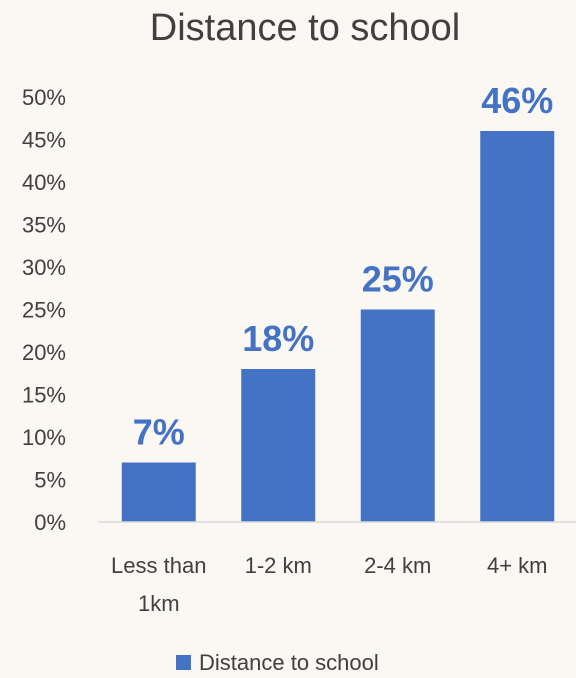 The height and width of the screenshot is (678, 576). I want to click on x-tick-label: 1-2 km, so click(278, 565).